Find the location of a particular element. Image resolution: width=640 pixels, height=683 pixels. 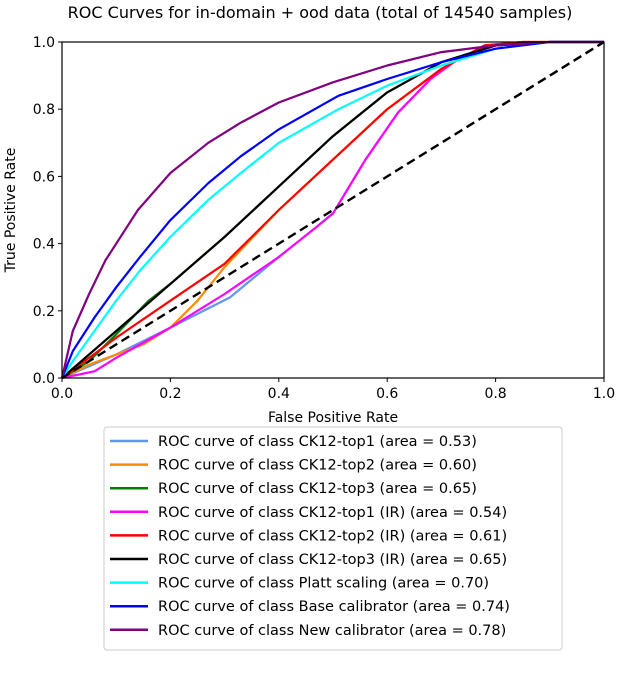

x-tick-label: 0.4 is located at coordinates (279, 394).